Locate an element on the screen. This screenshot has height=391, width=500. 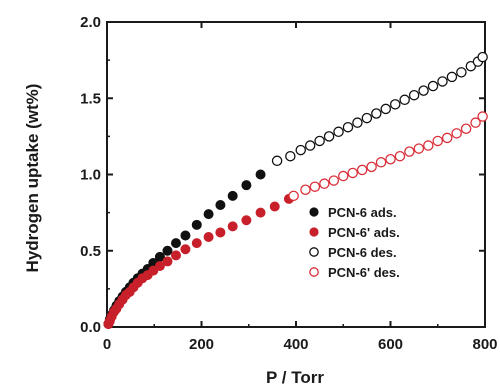
x-tick-label: 600 is located at coordinates (390, 344).